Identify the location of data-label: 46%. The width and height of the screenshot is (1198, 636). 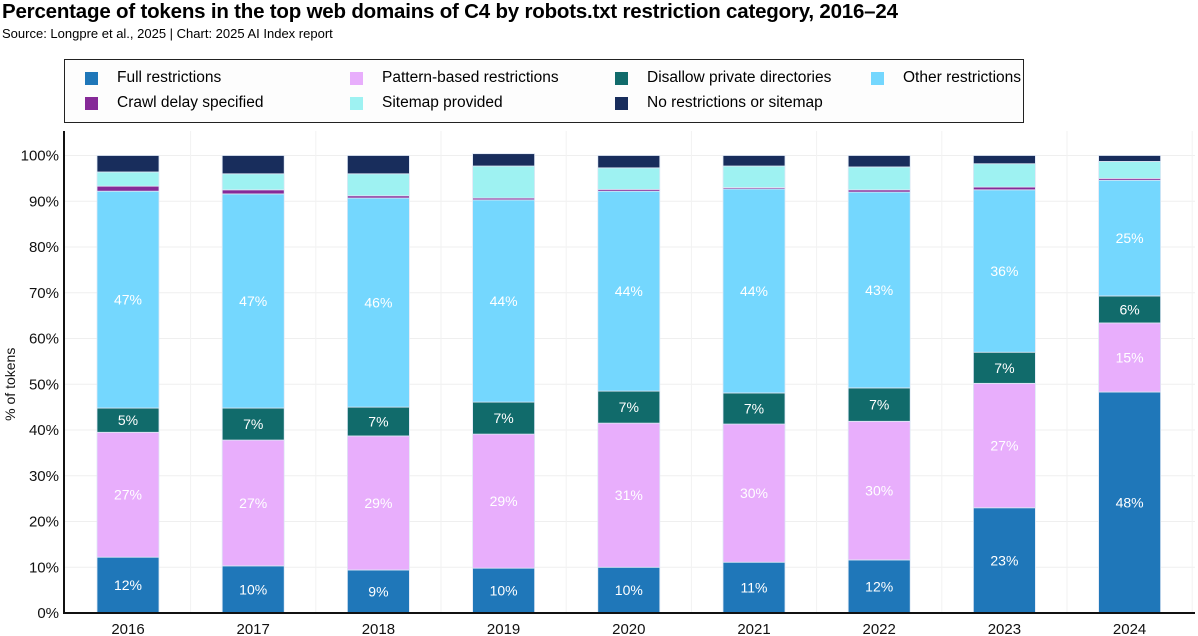
(378, 303).